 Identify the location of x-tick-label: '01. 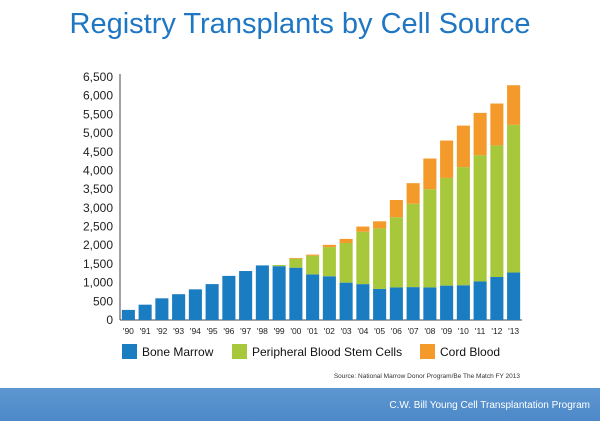
(312, 331).